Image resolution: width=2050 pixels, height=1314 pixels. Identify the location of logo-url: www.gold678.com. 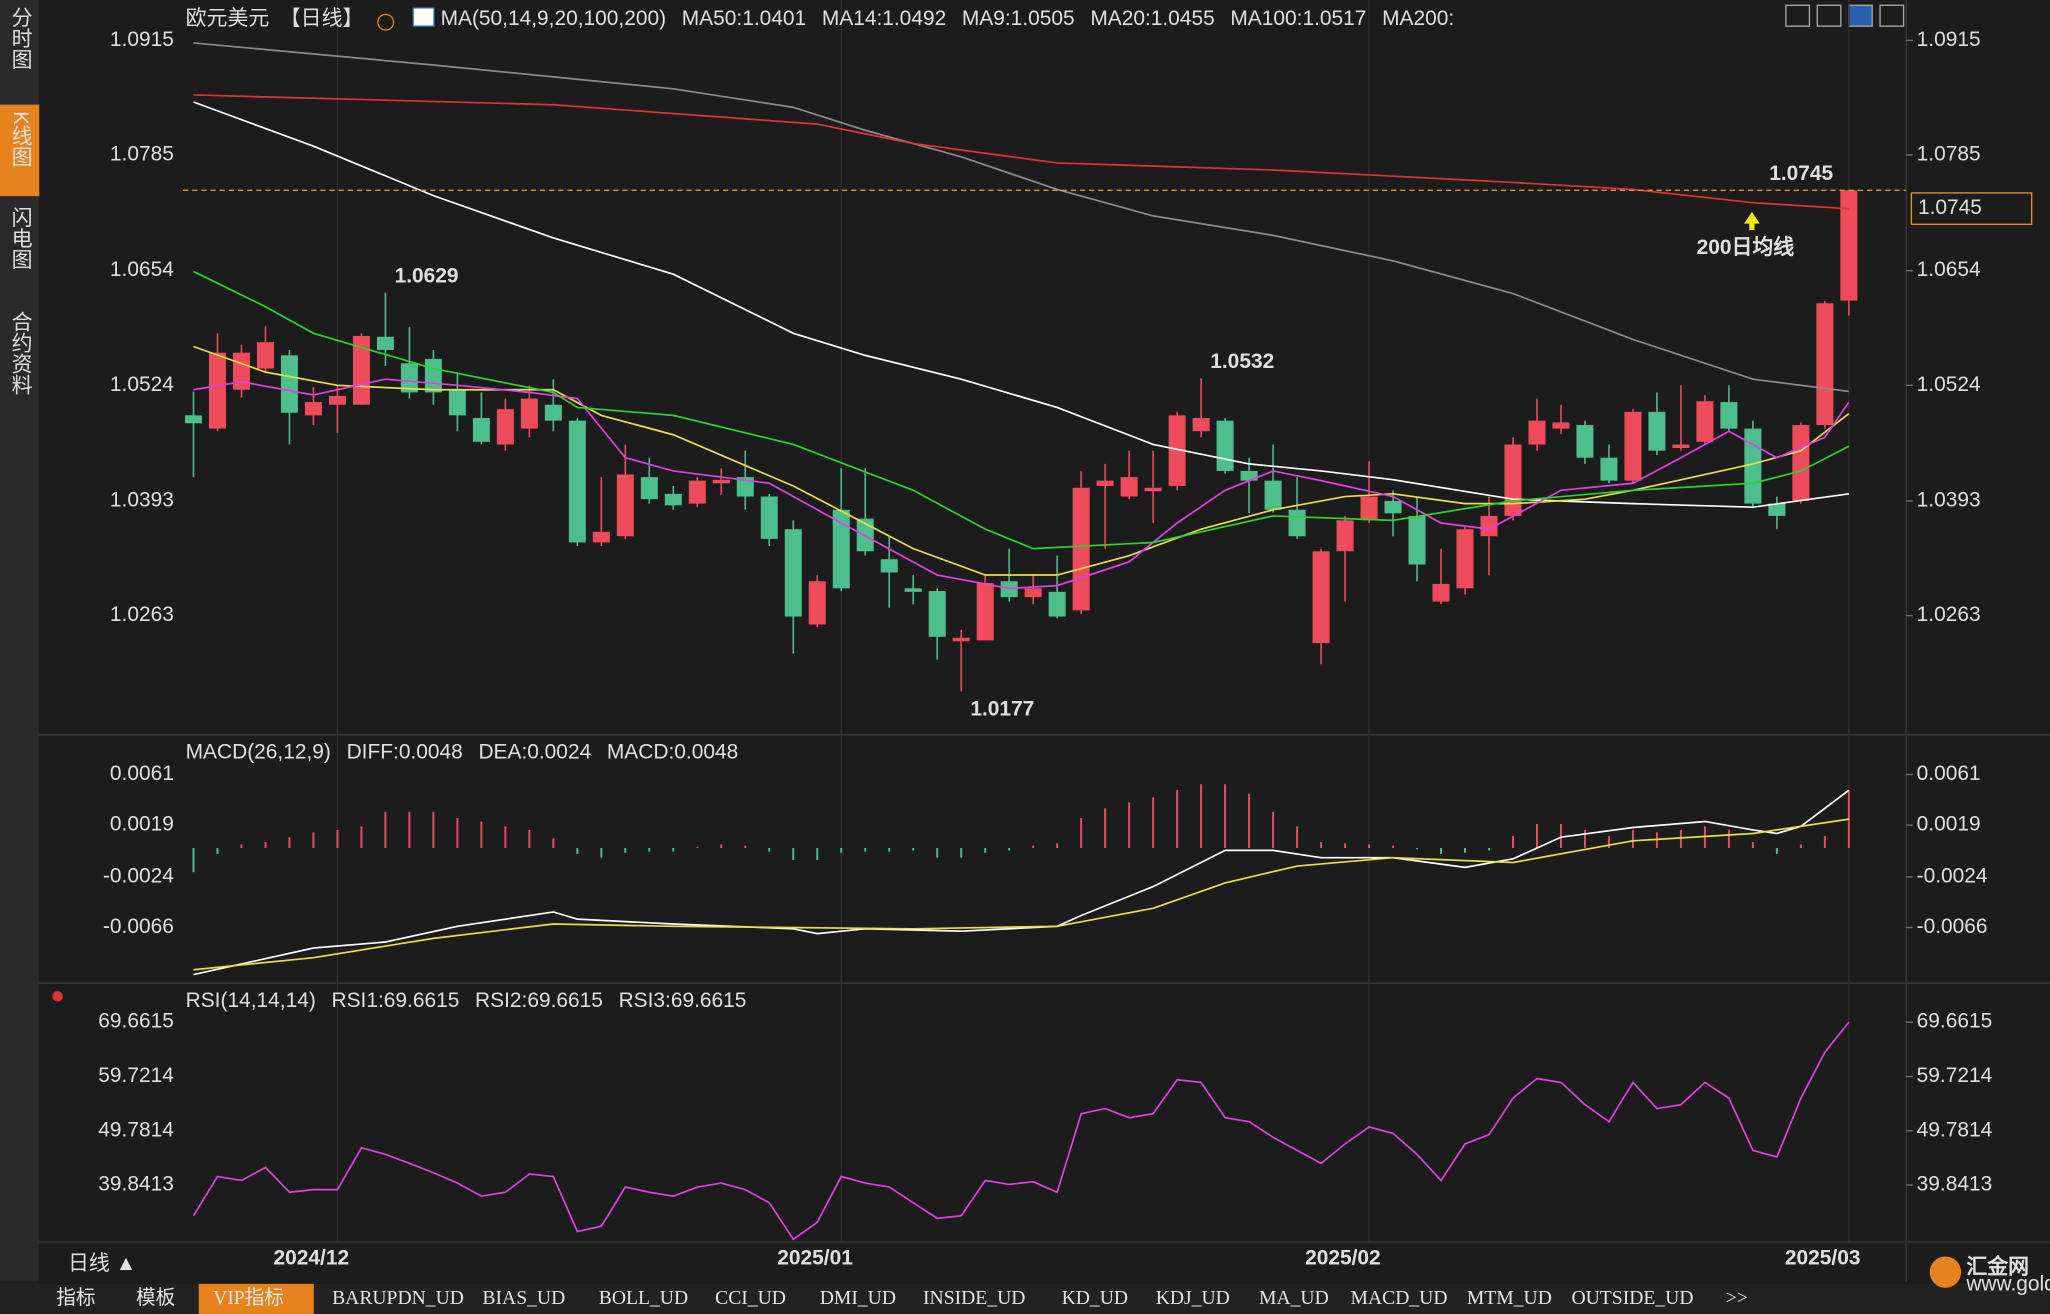
(2007, 1284).